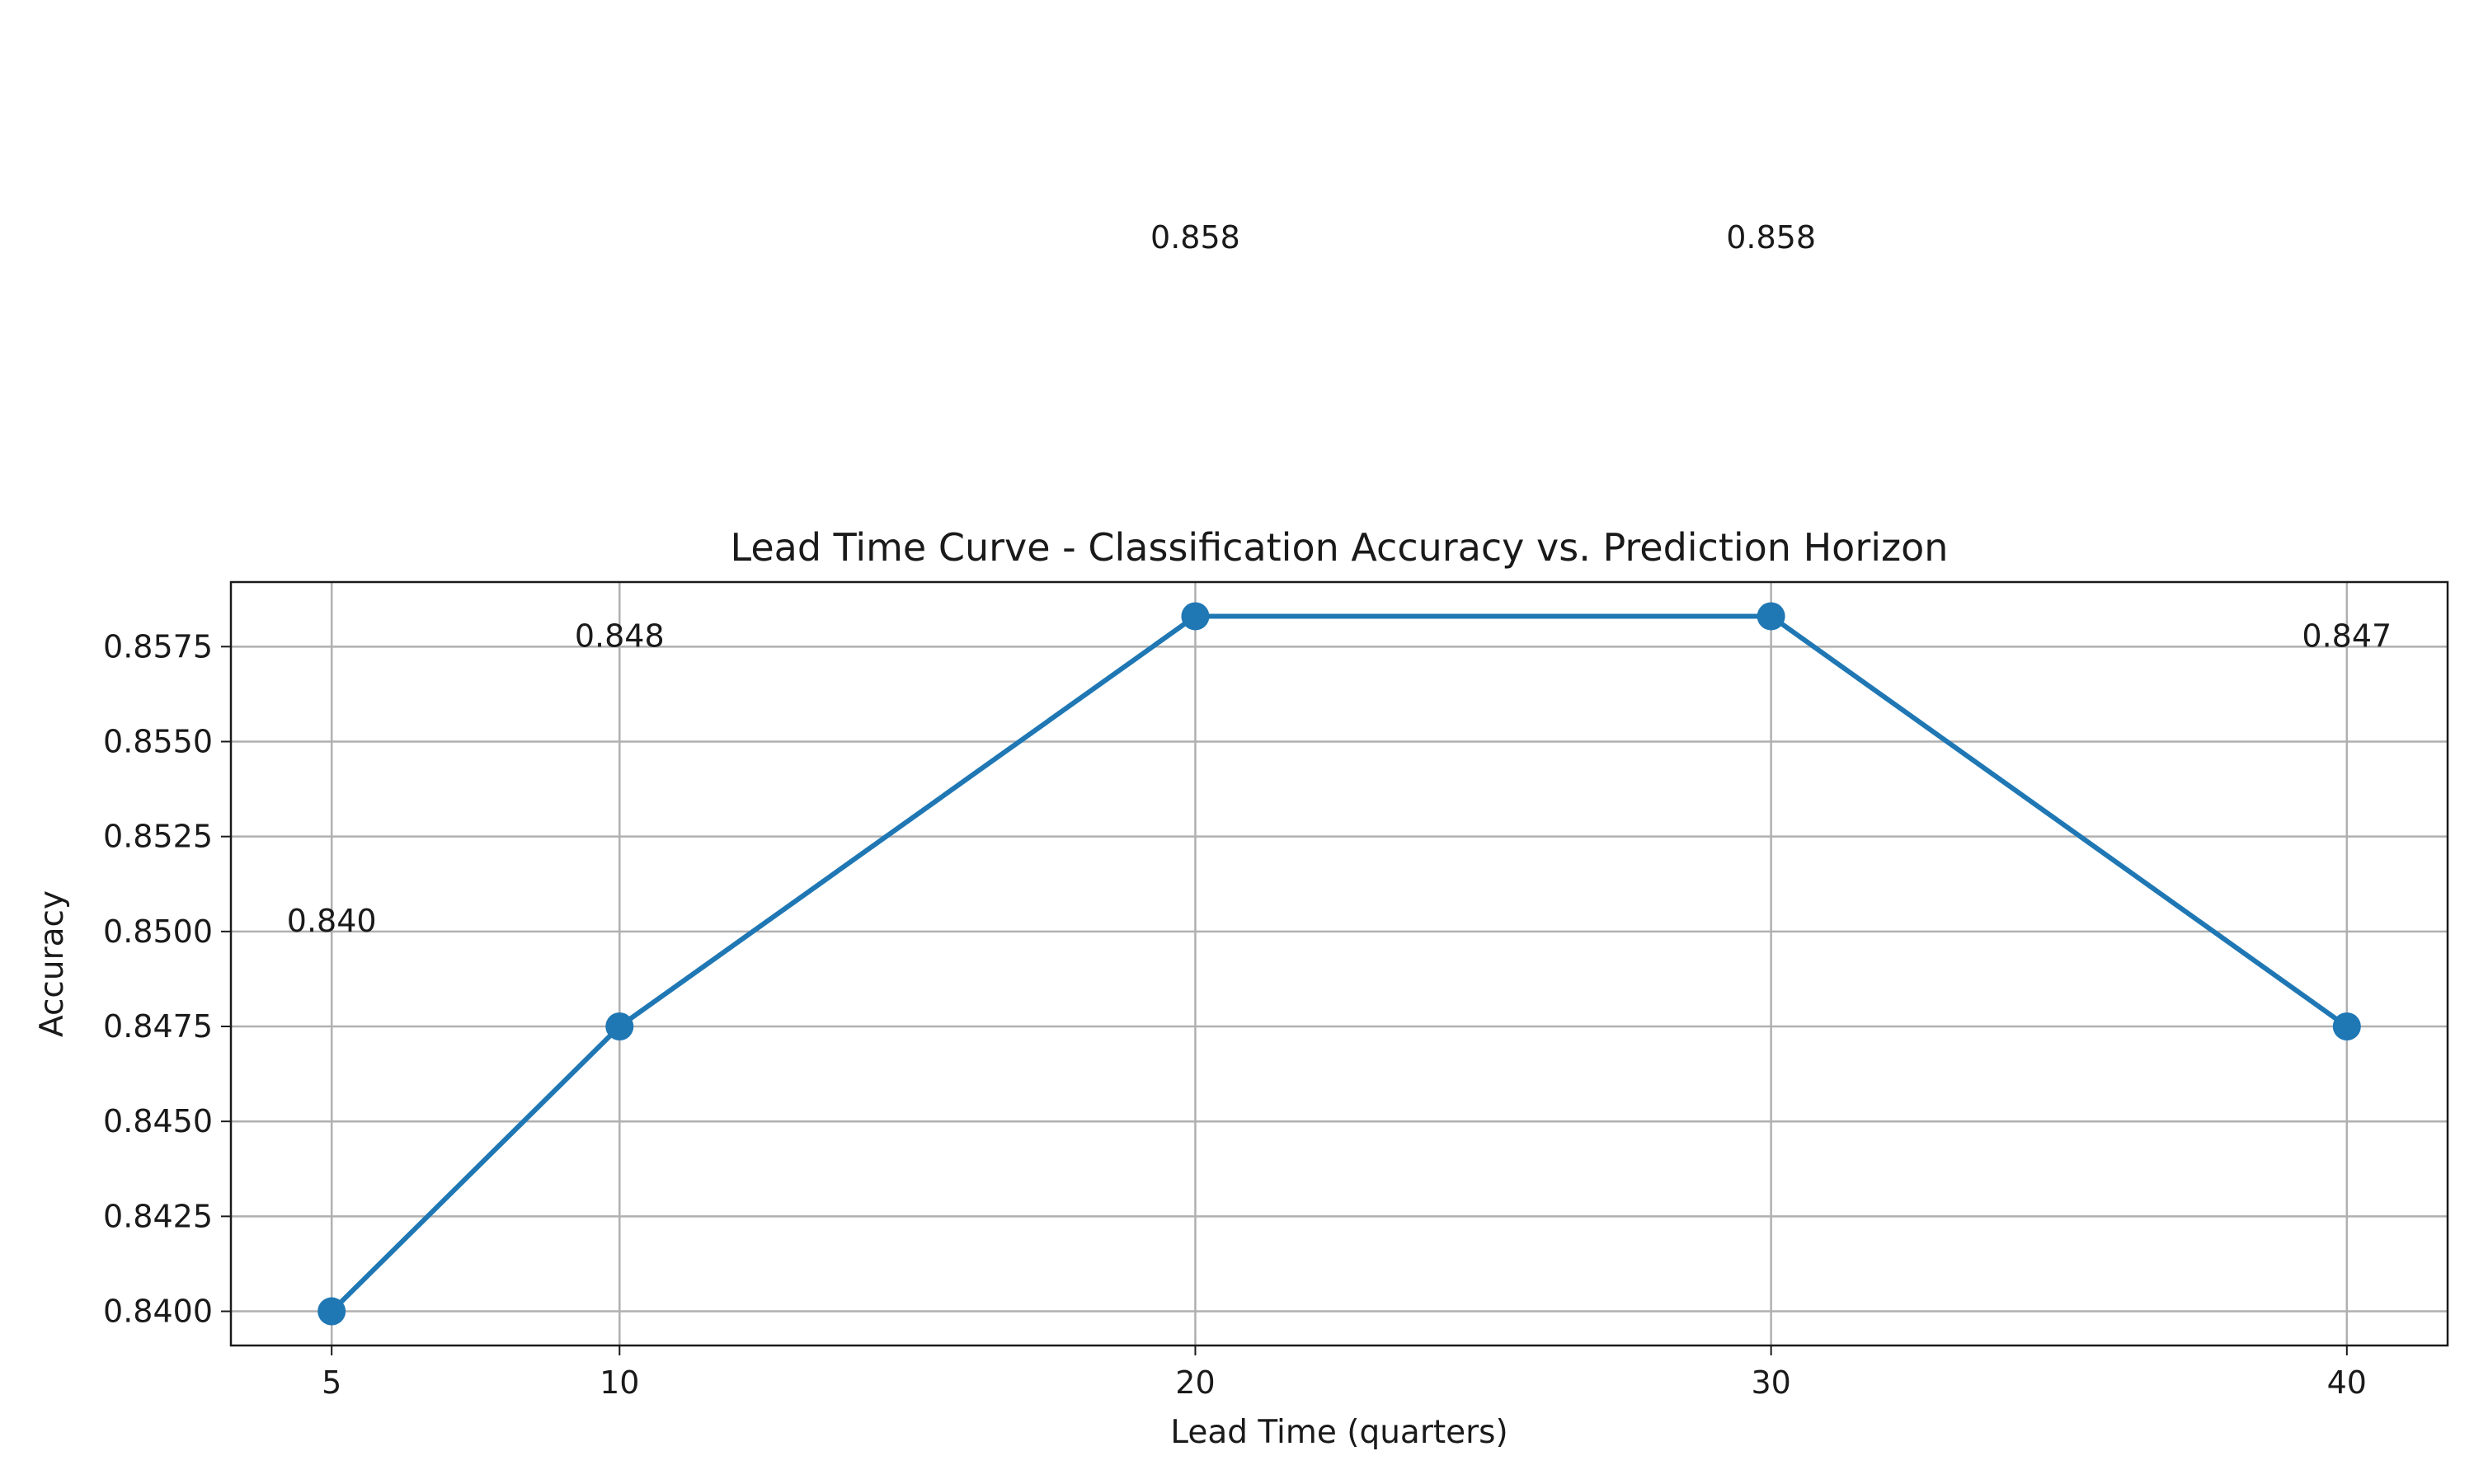  I want to click on y-tick-label: 0.8500, so click(158, 932).